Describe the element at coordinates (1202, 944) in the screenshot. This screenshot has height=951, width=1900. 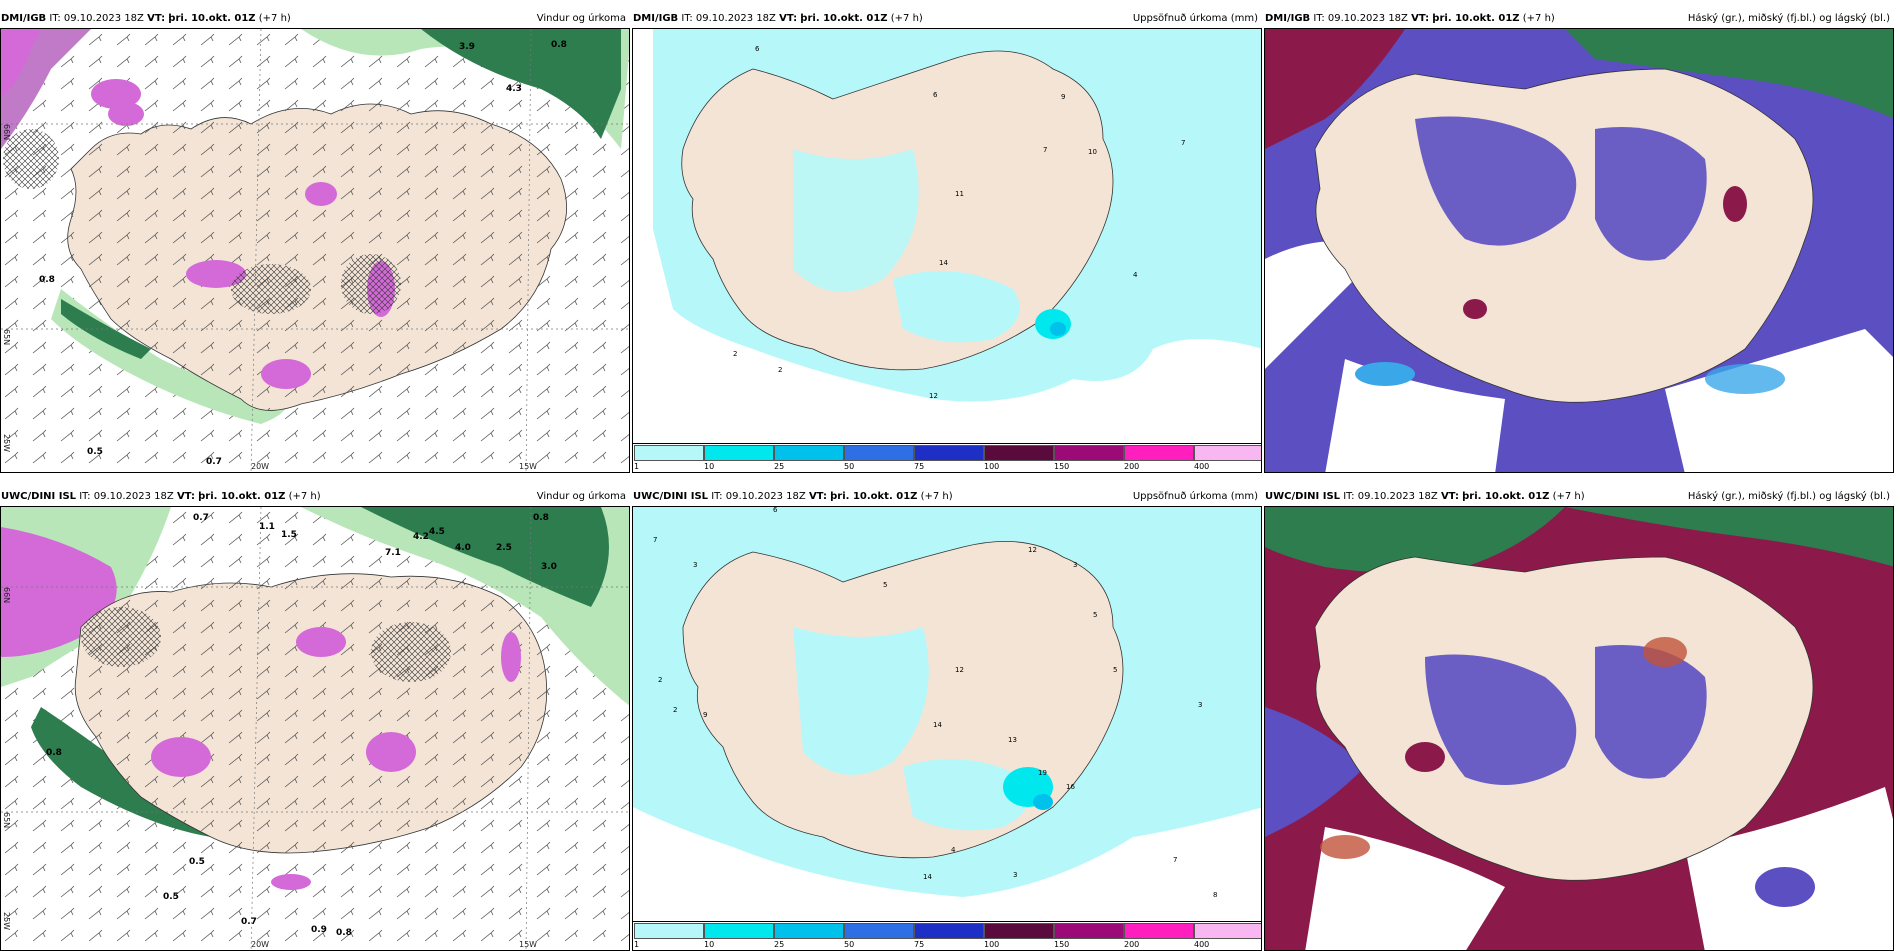
I see `colorbar-tick: 400` at that location.